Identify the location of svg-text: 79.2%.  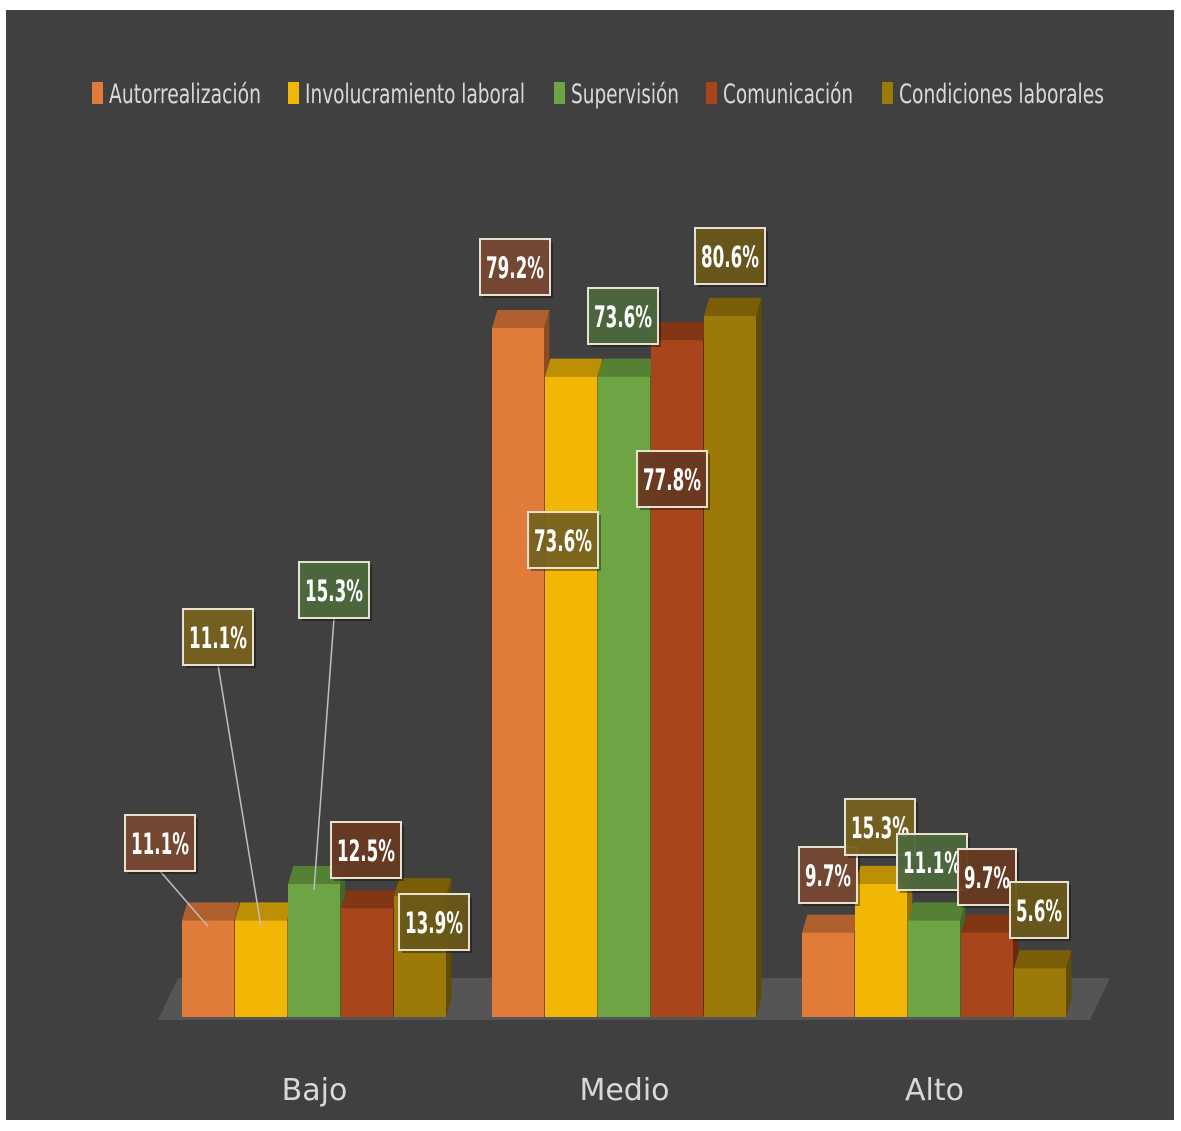
(515, 268).